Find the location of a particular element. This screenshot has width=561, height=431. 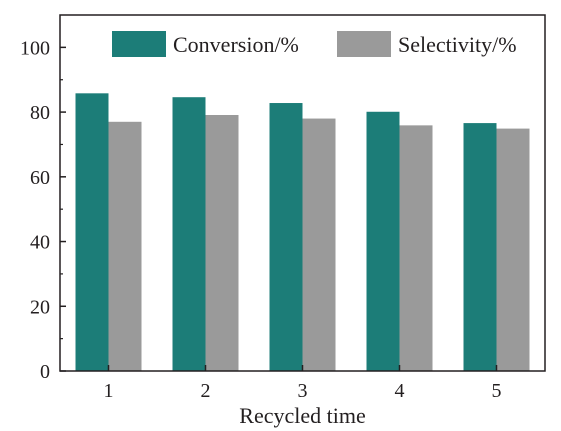

x-tick-label: 1 is located at coordinates (109, 391).